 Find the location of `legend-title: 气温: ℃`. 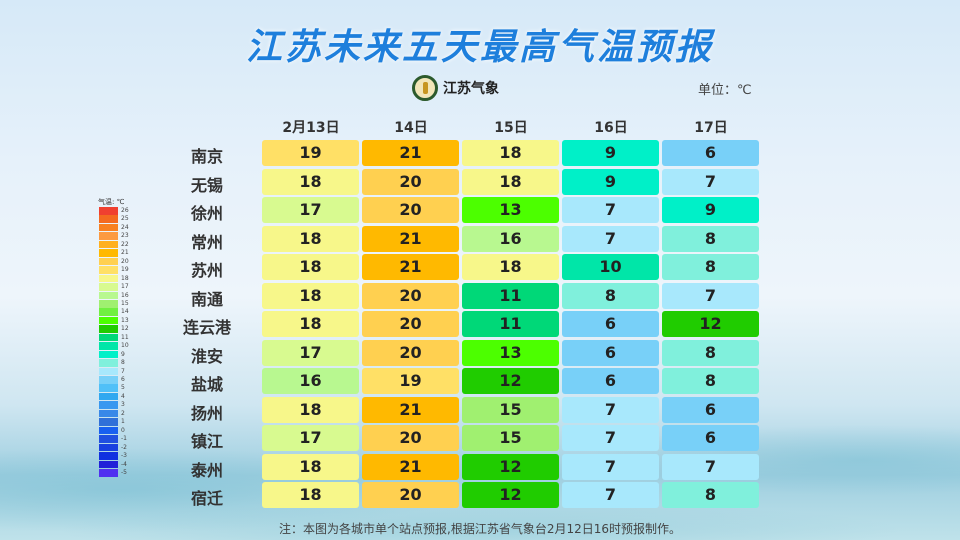

legend-title: 气温: ℃ is located at coordinates (111, 202).